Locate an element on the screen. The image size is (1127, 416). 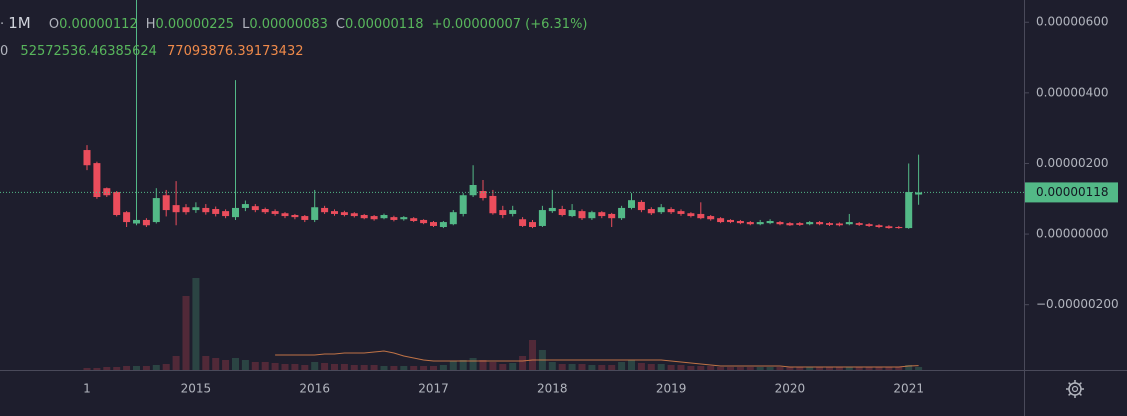
ohlc-value: 0.00000225 is located at coordinates (195, 24).